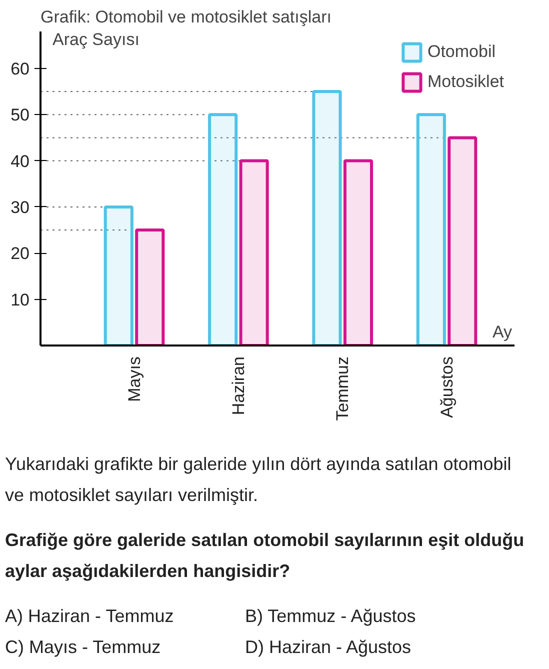 The height and width of the screenshot is (669, 549). What do you see at coordinates (328, 647) in the screenshot?
I see `text: D) Haziran - Ağustos` at bounding box center [328, 647].